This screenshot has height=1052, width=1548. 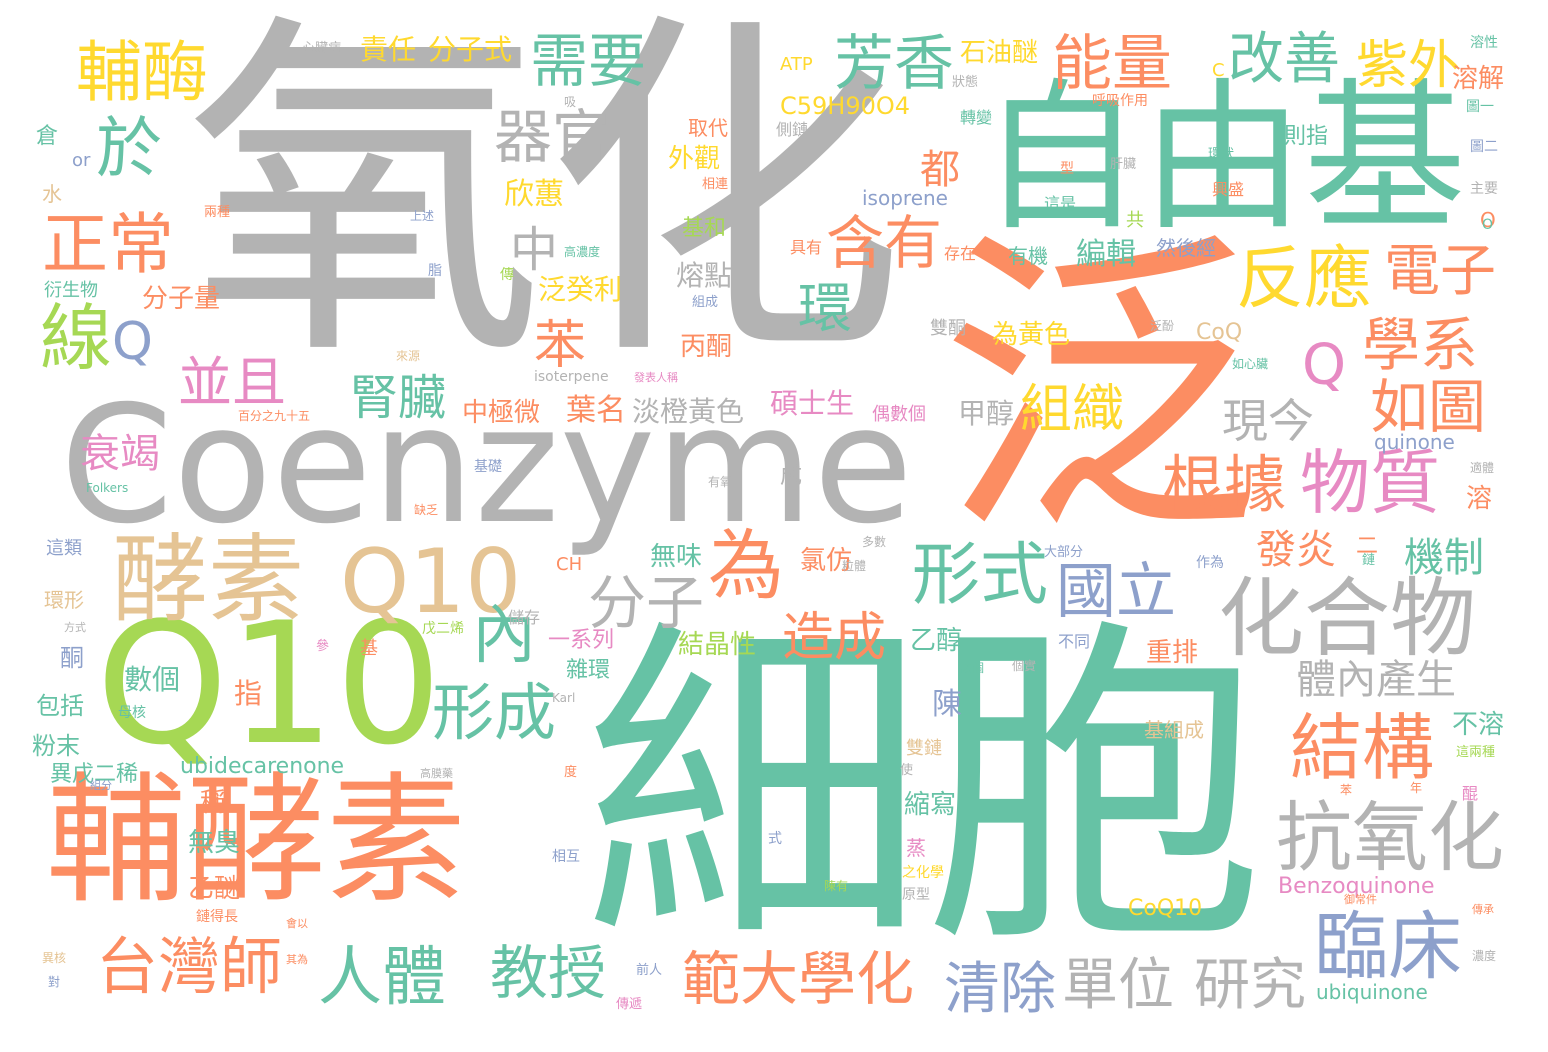 What do you see at coordinates (107, 488) in the screenshot?
I see `word-folkers: Folkers` at bounding box center [107, 488].